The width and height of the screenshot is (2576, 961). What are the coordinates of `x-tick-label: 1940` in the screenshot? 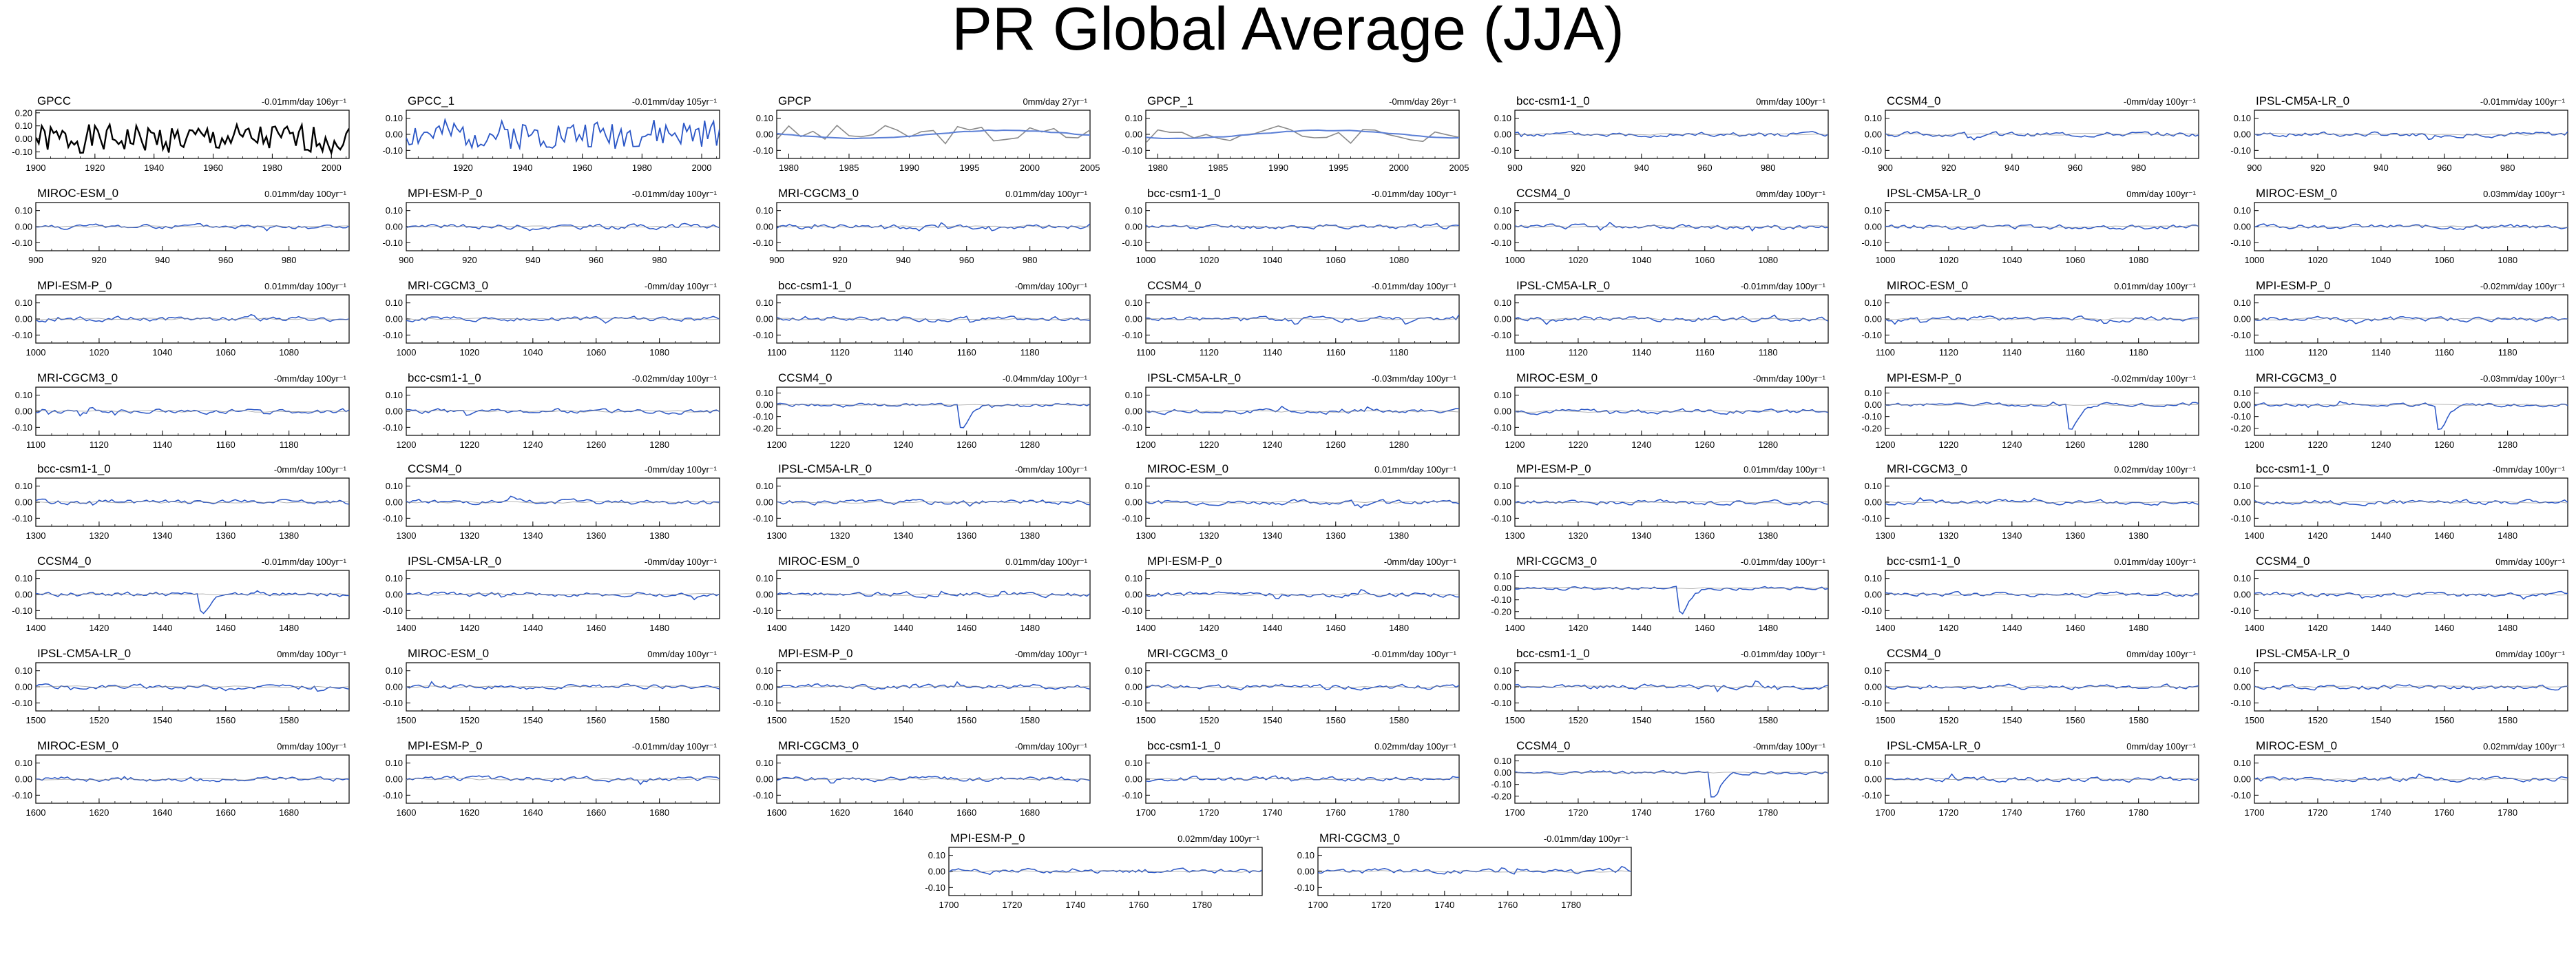 It's located at (154, 168).